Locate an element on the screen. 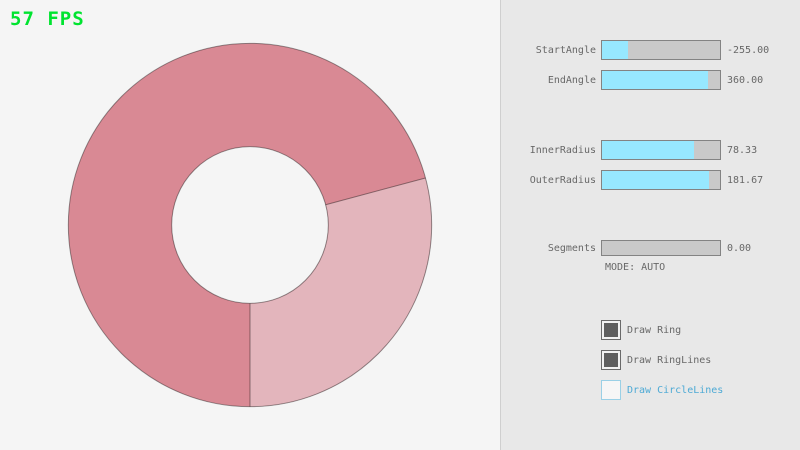 This screenshot has height=450, width=800. slider-segments: Segments 0.00 is located at coordinates (650, 248).